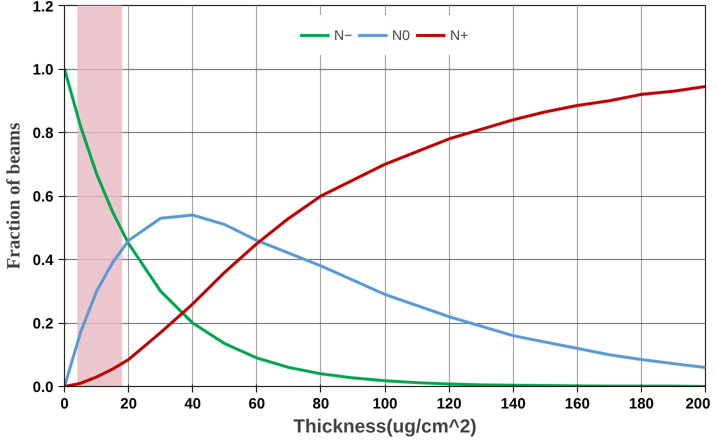  I want to click on y-tick-label: 0.4, so click(43, 260).